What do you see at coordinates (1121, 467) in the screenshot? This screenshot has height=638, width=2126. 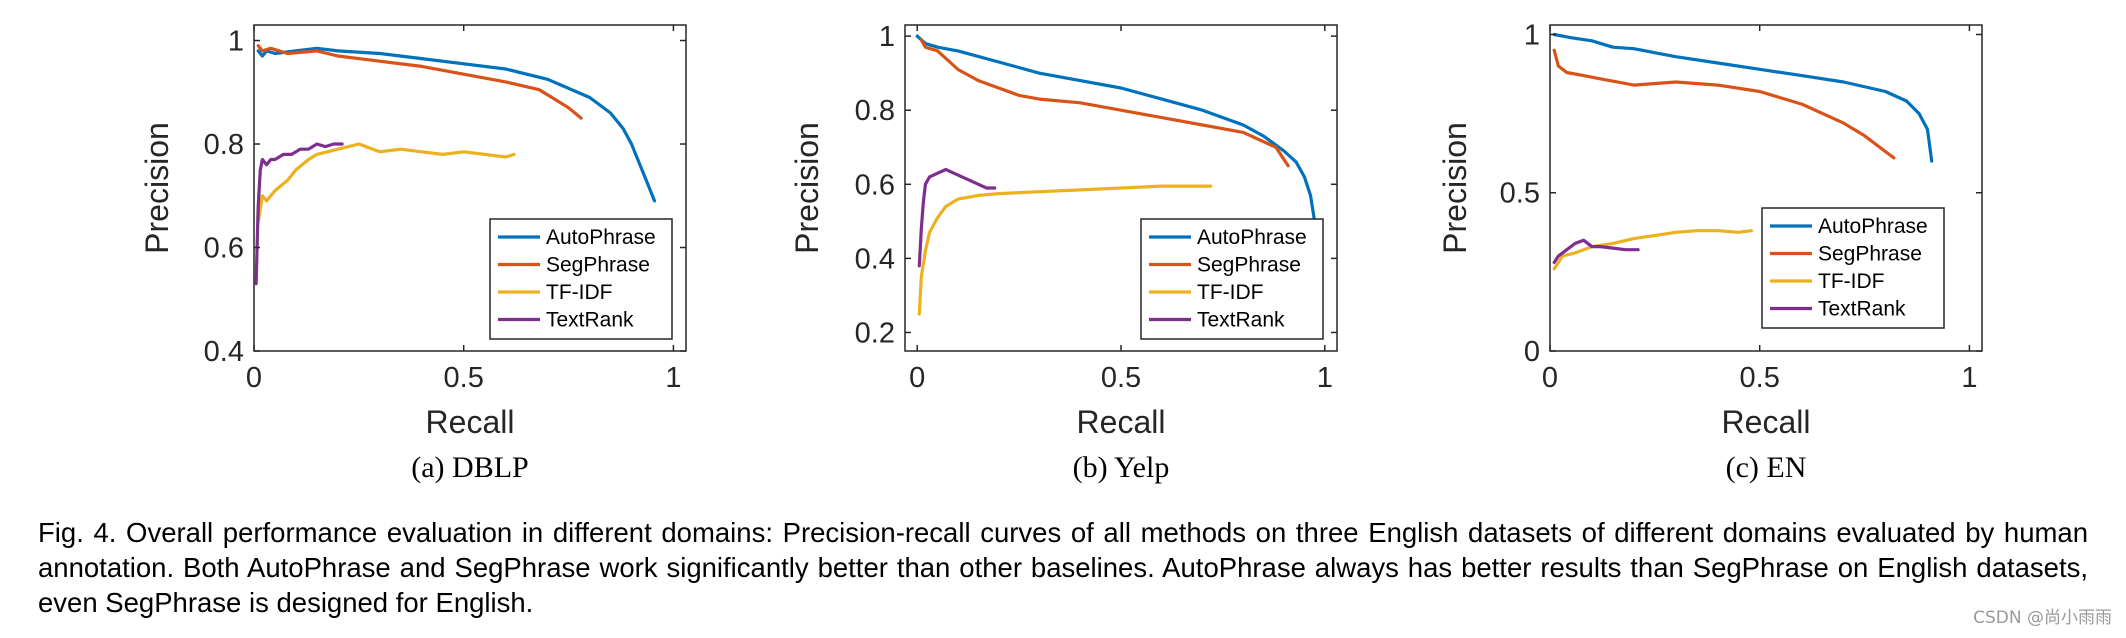 I see `subfigure-label: (b) Yelp` at bounding box center [1121, 467].